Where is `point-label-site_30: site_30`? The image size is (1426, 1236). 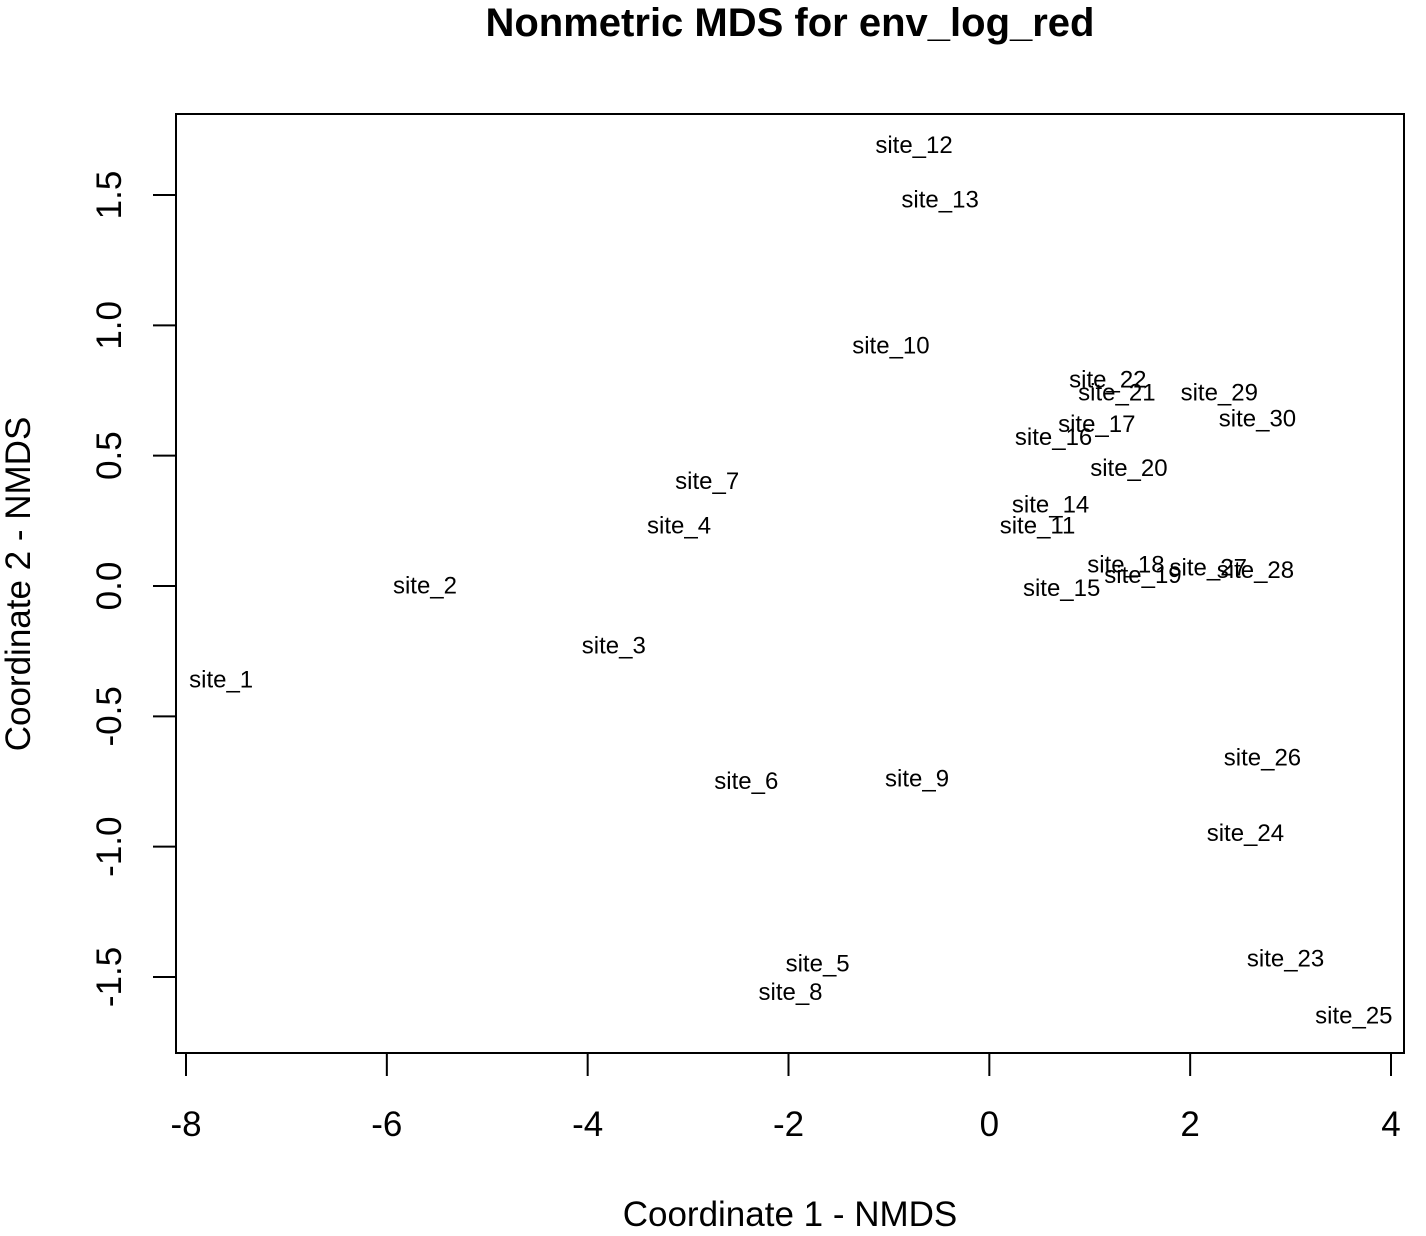
point-label-site_30: site_30 is located at coordinates (1257, 419).